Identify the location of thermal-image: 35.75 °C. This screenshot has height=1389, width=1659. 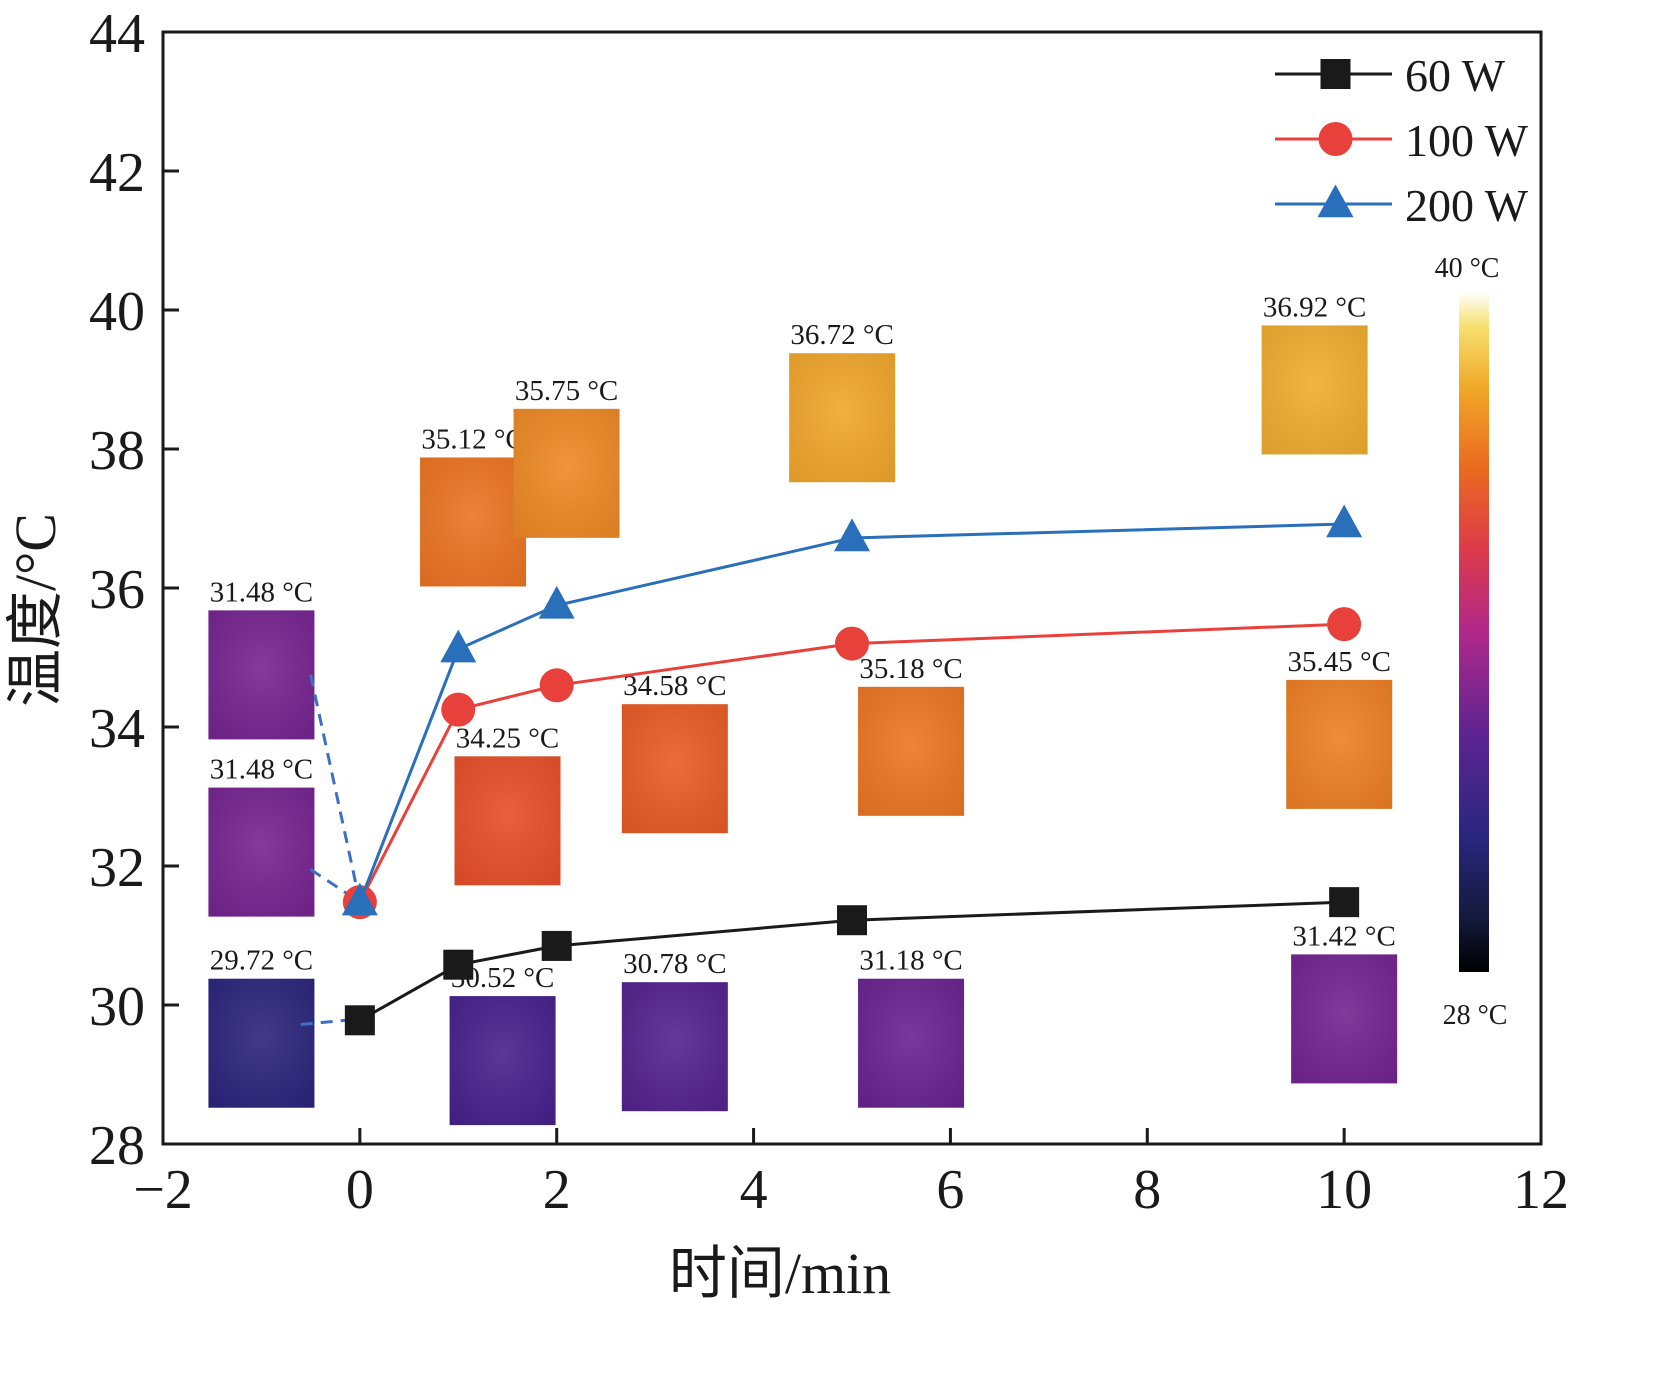
(566, 456).